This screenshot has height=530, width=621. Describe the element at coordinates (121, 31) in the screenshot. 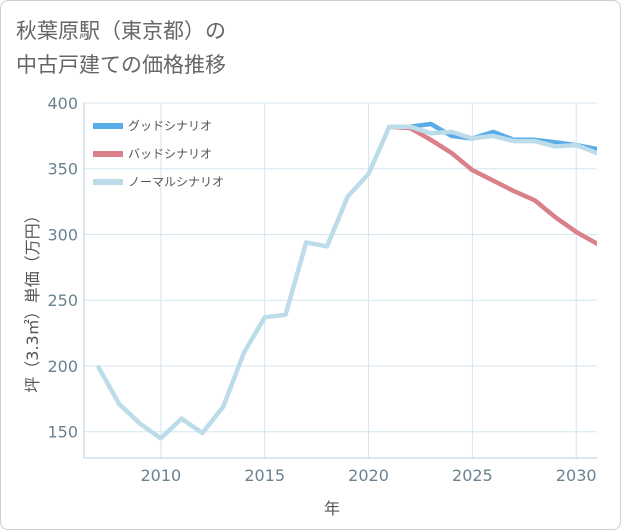

I see `chart-title-line-1: 秋葉原駅（東京都）の` at that location.